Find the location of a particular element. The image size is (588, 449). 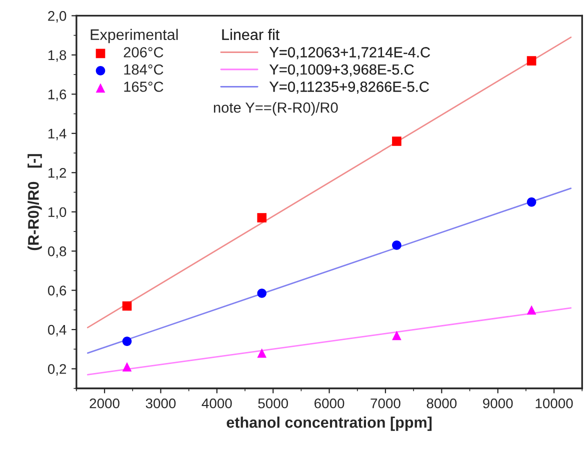

x-tick-label: 5000 is located at coordinates (273, 403).